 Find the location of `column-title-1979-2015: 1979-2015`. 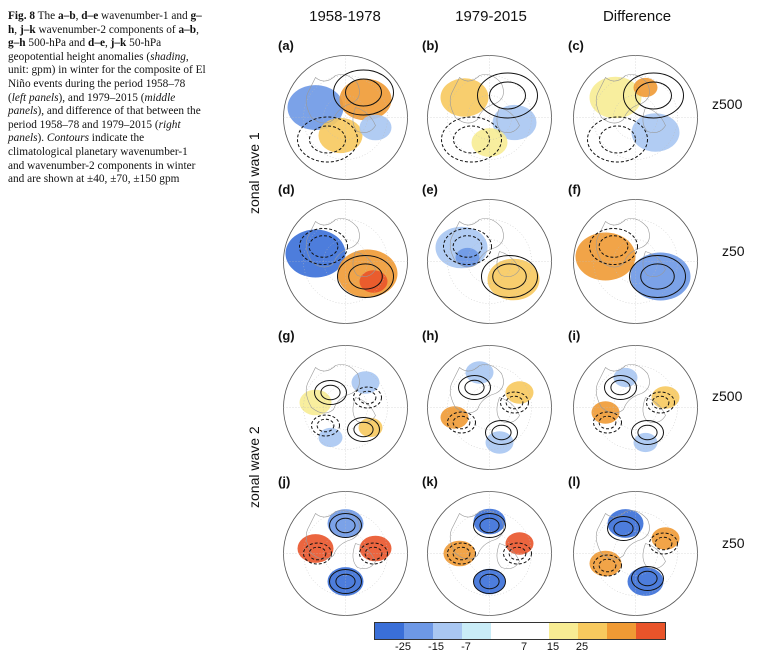

column-title-1979-2015: 1979-2015 is located at coordinates (491, 16).